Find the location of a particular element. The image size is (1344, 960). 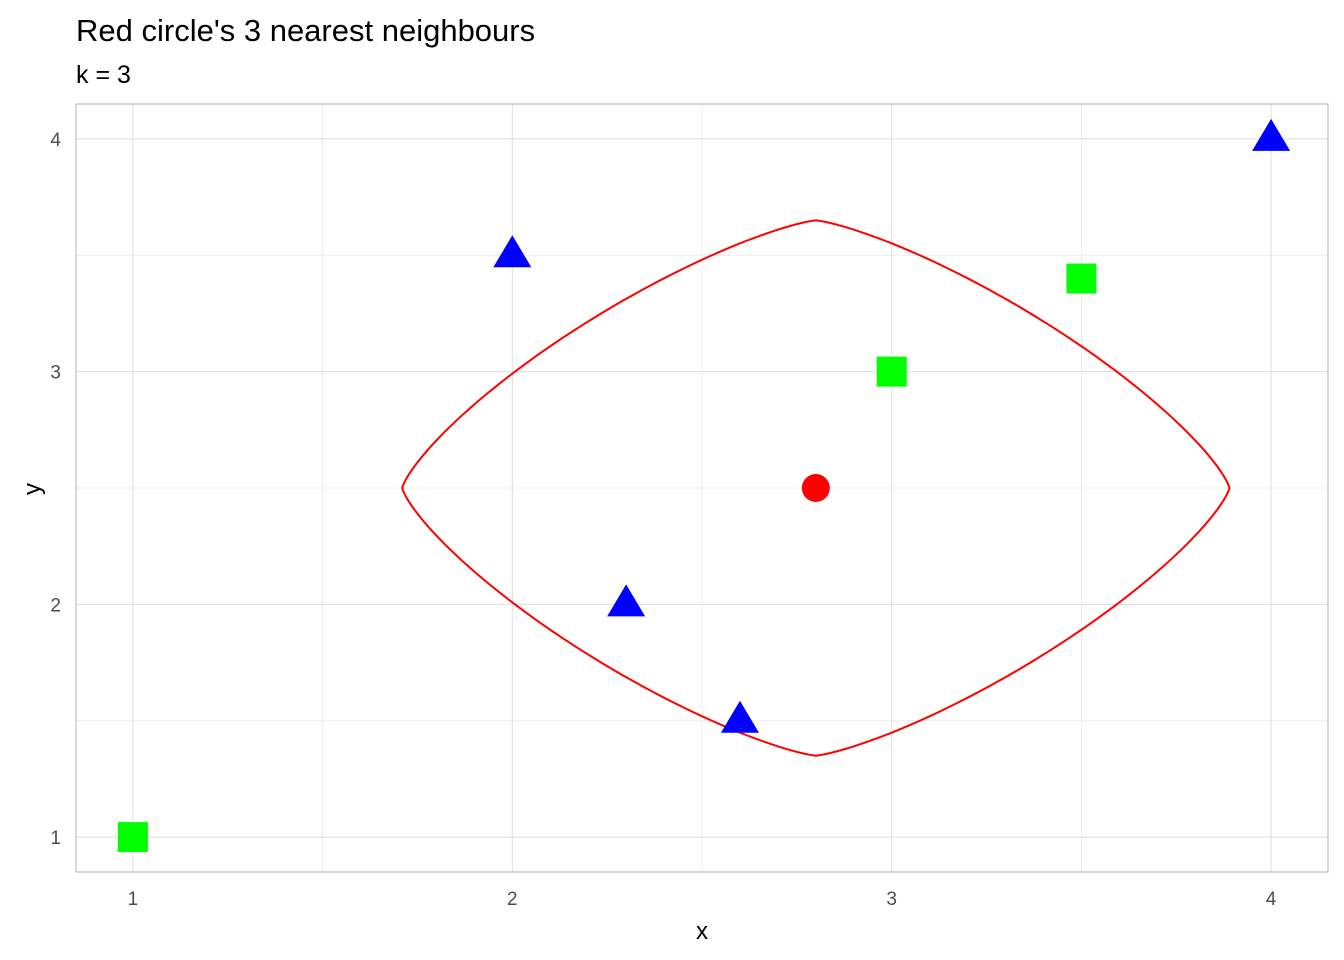

chart-title: Red circle's 3 nearest neighbours is located at coordinates (305, 30).